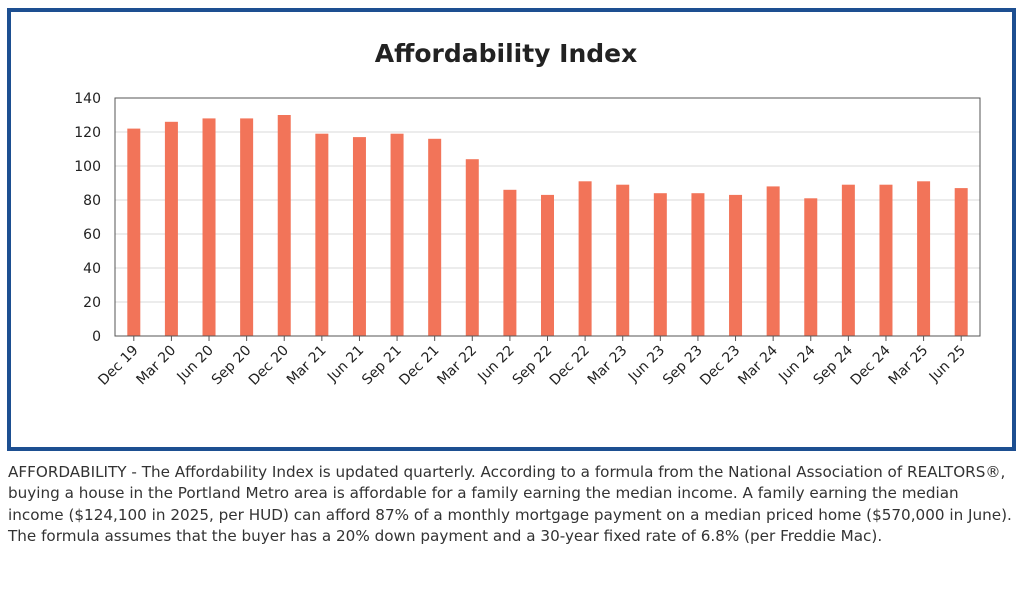  Describe the element at coordinates (87, 99) in the screenshot. I see `y-tick-label: 140` at that location.